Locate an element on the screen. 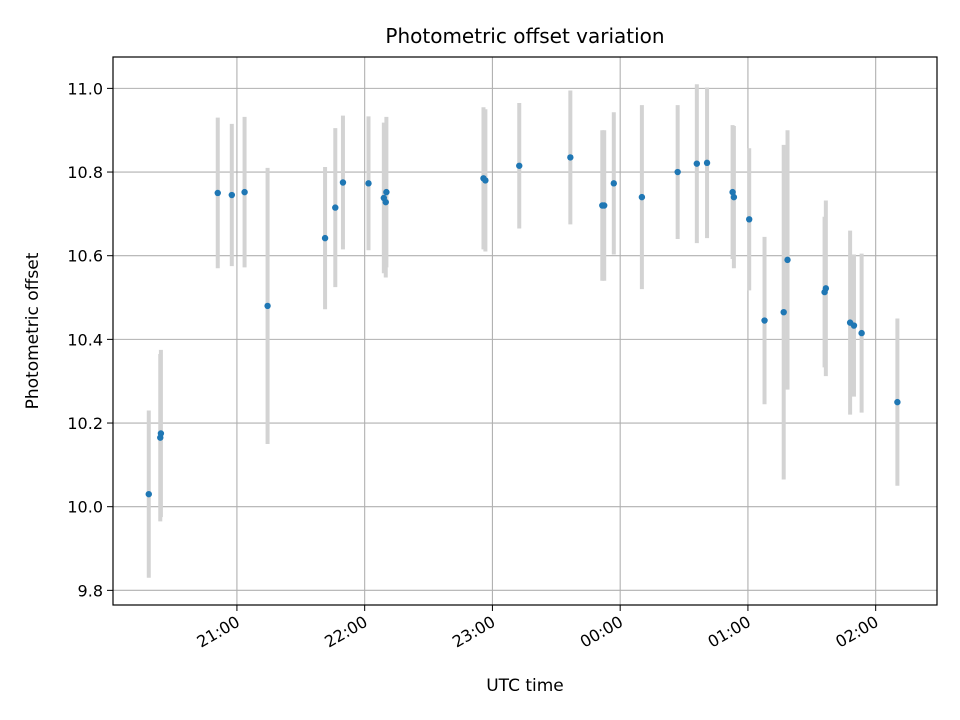  x-axis-label: UTC time is located at coordinates (525, 686).